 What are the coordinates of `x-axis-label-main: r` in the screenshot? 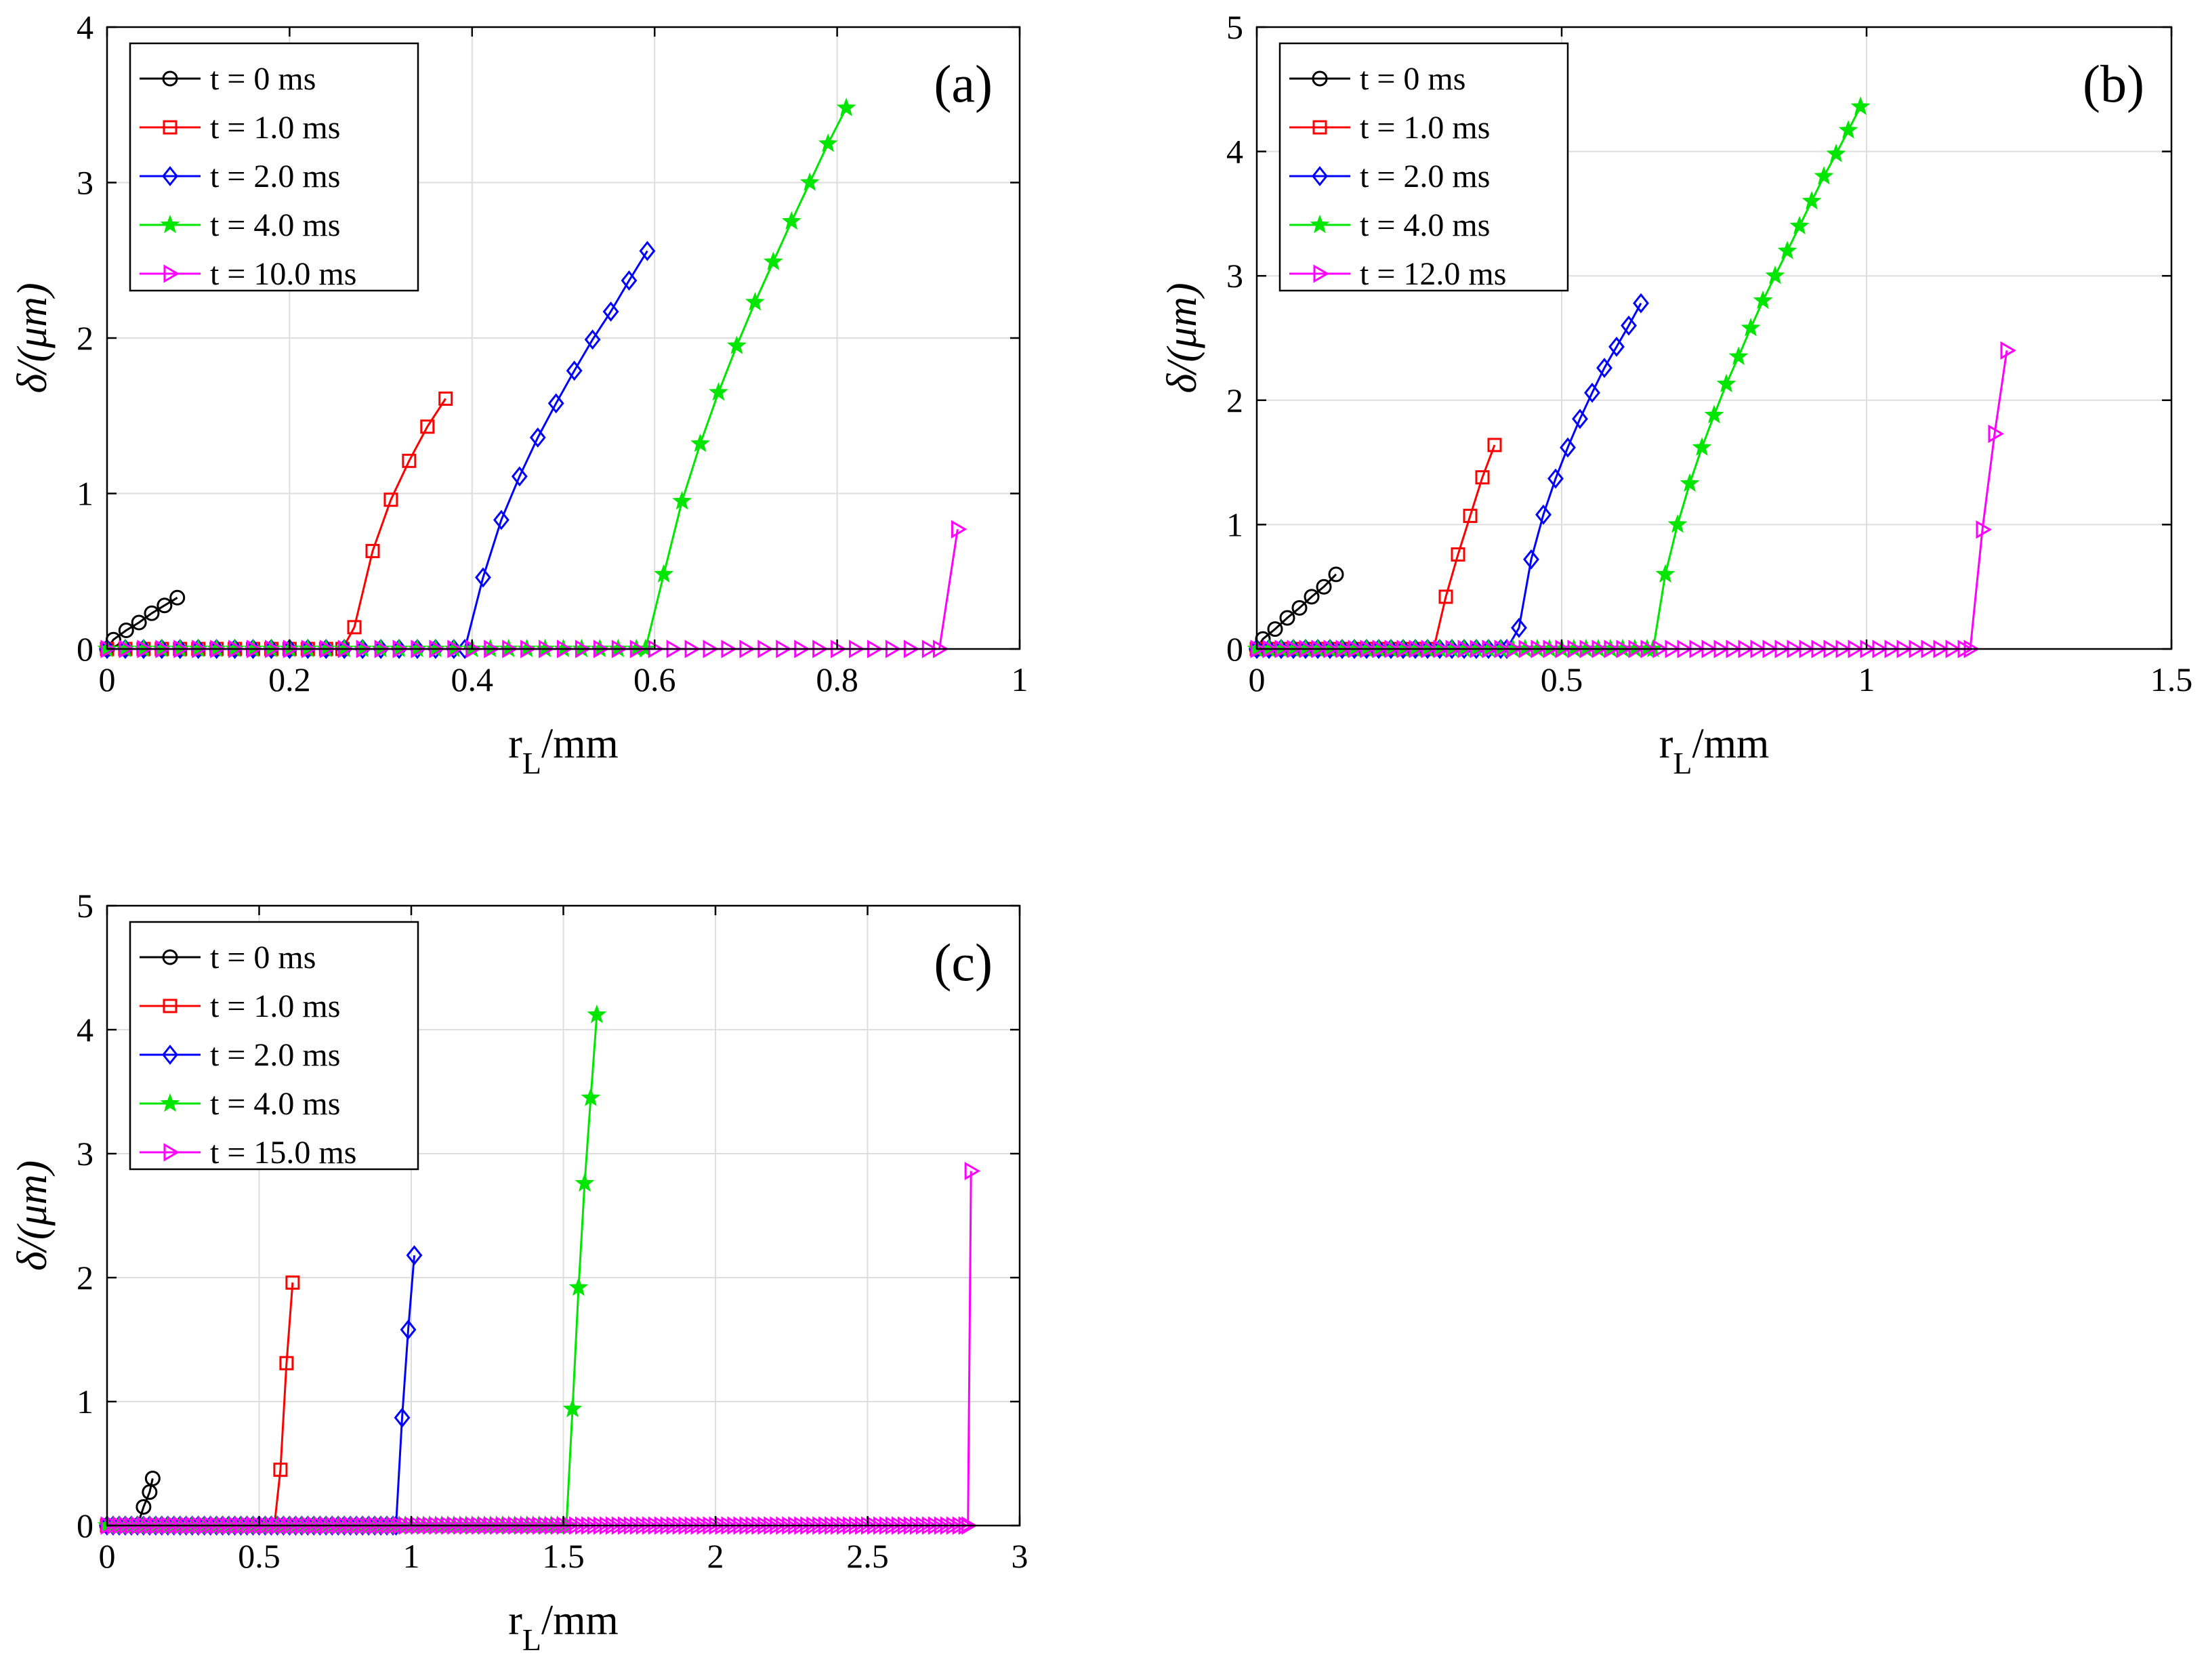 It's located at (515, 1620).